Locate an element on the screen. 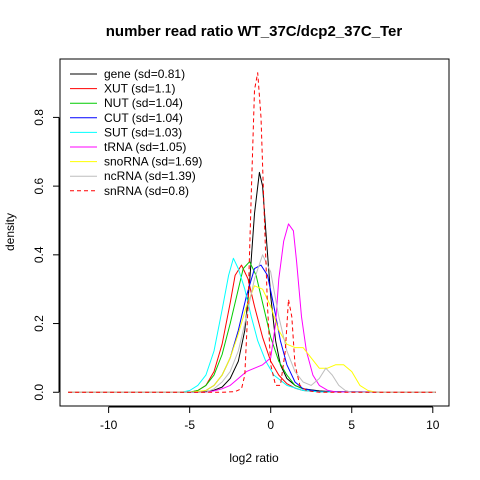 This screenshot has width=480, height=480. legend-label-2: NUT (sd=1.04) is located at coordinates (143, 103).